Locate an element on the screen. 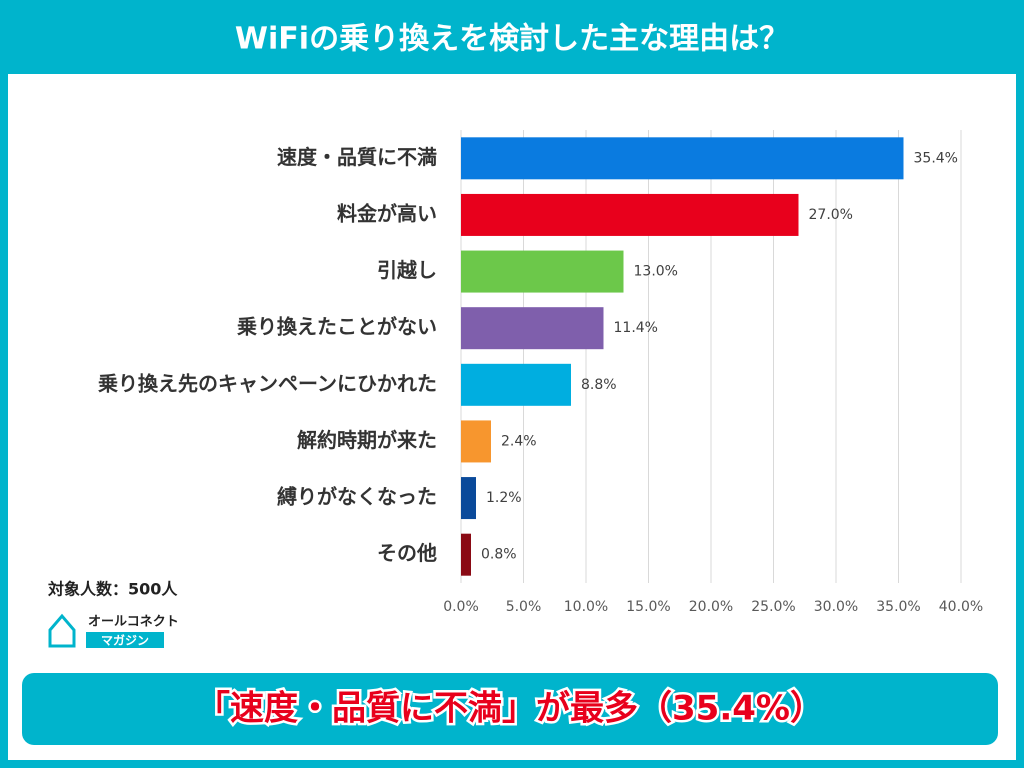 The width and height of the screenshot is (1024, 772). value-label: 0.8% is located at coordinates (499, 555).